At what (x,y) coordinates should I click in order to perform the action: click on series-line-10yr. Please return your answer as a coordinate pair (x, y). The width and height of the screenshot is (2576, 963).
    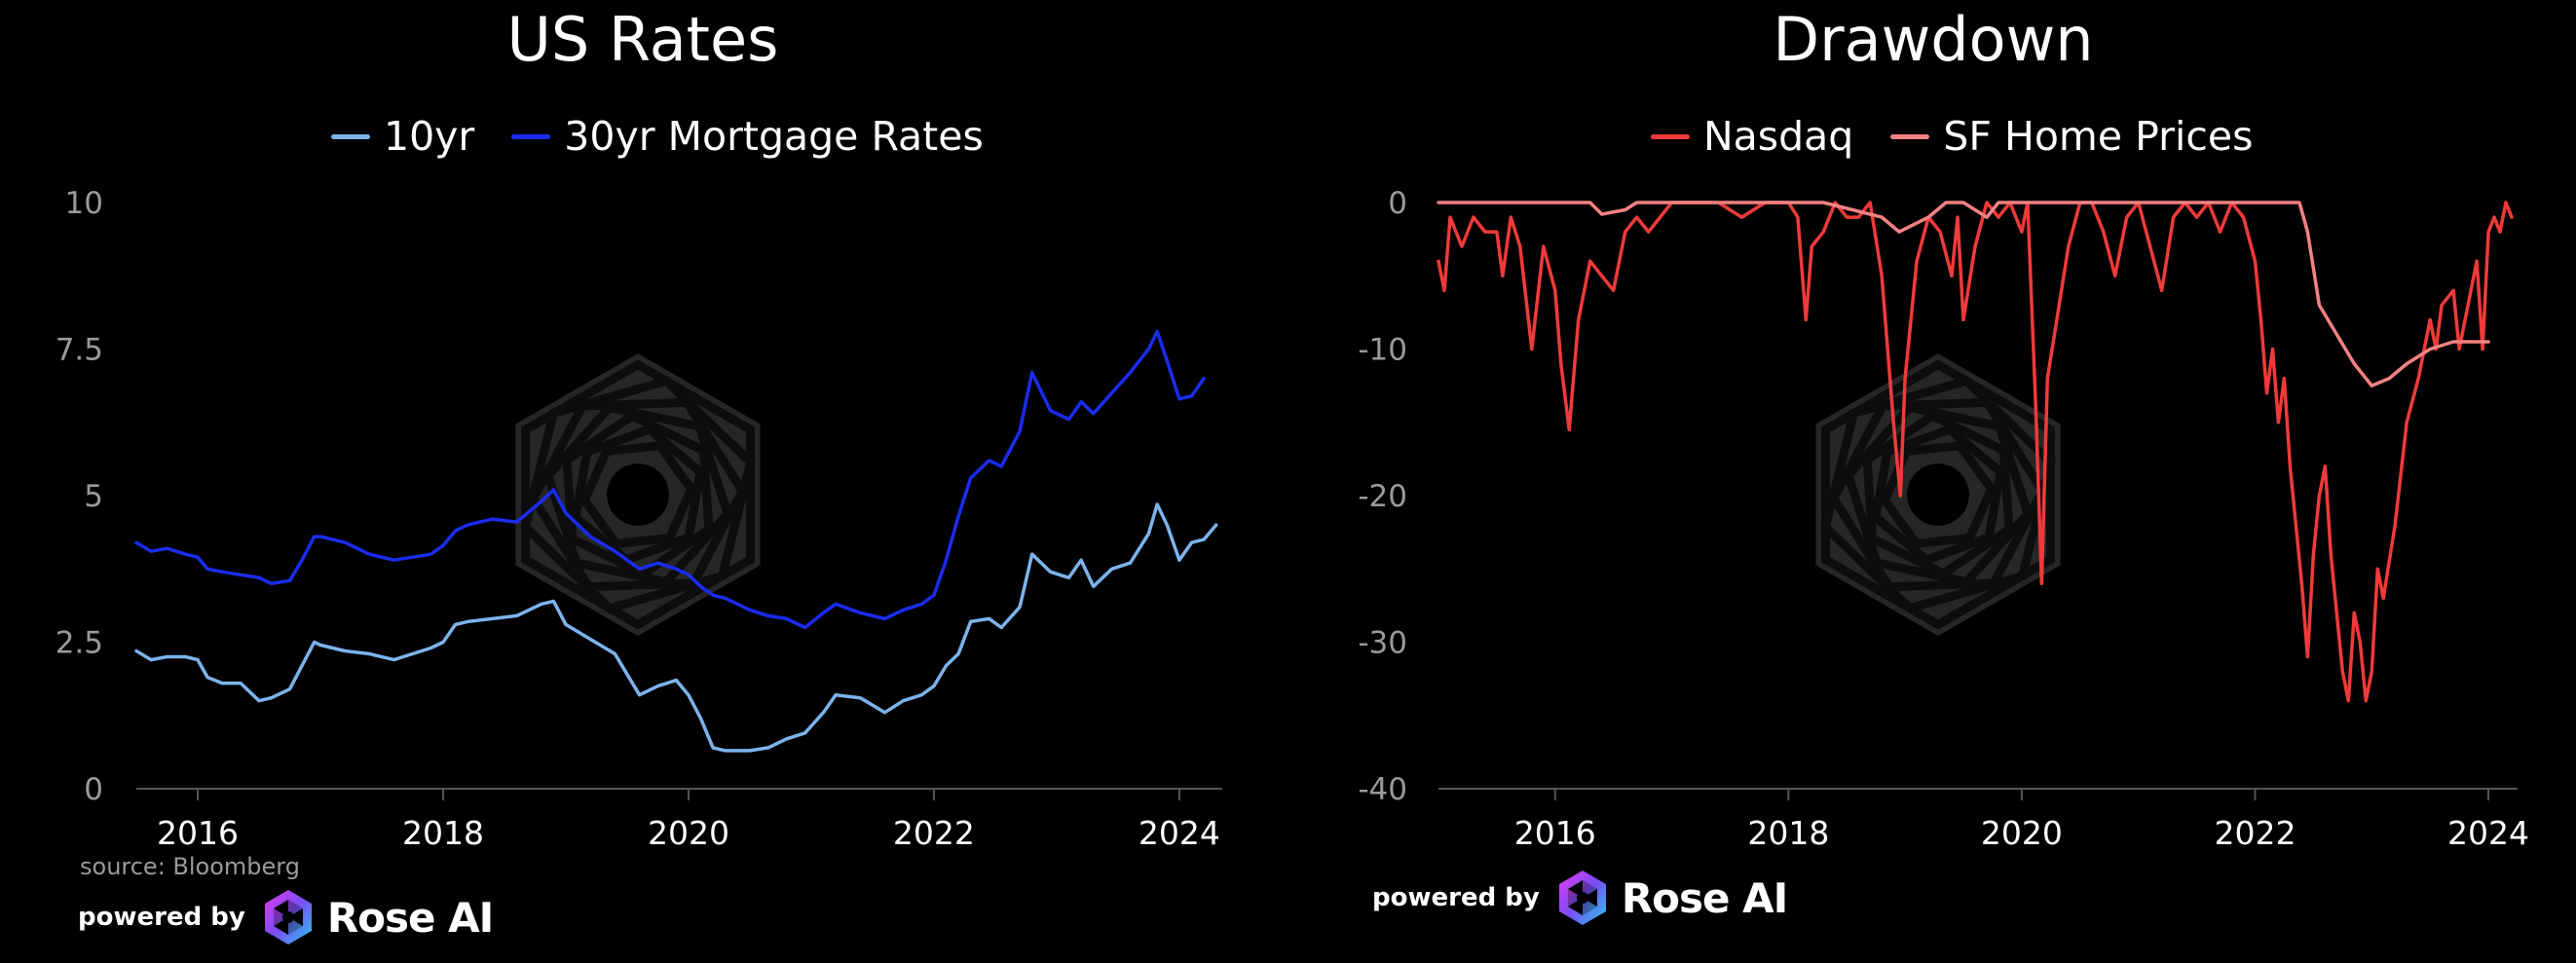
    Looking at the image, I should click on (676, 627).